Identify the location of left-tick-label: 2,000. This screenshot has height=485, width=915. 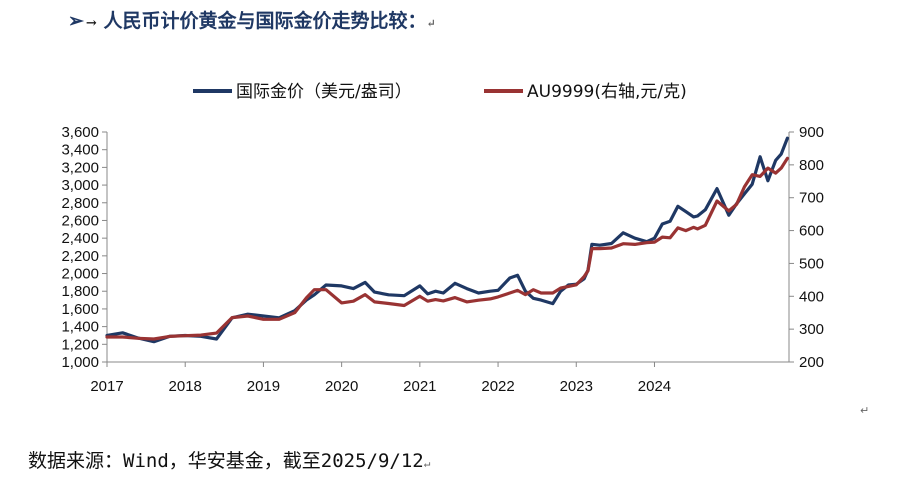
(80, 274).